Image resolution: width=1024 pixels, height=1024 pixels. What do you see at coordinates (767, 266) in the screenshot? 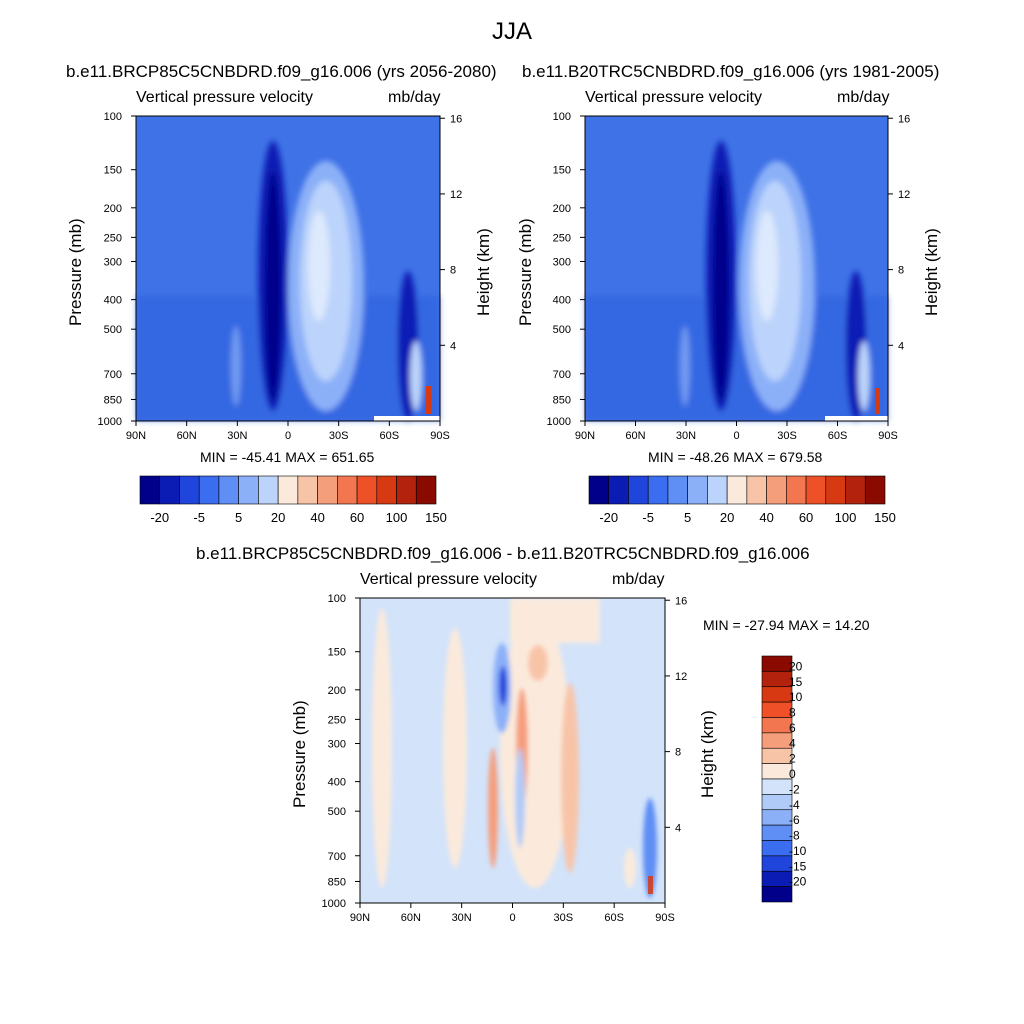
I see `panel-b-subsidence-core` at bounding box center [767, 266].